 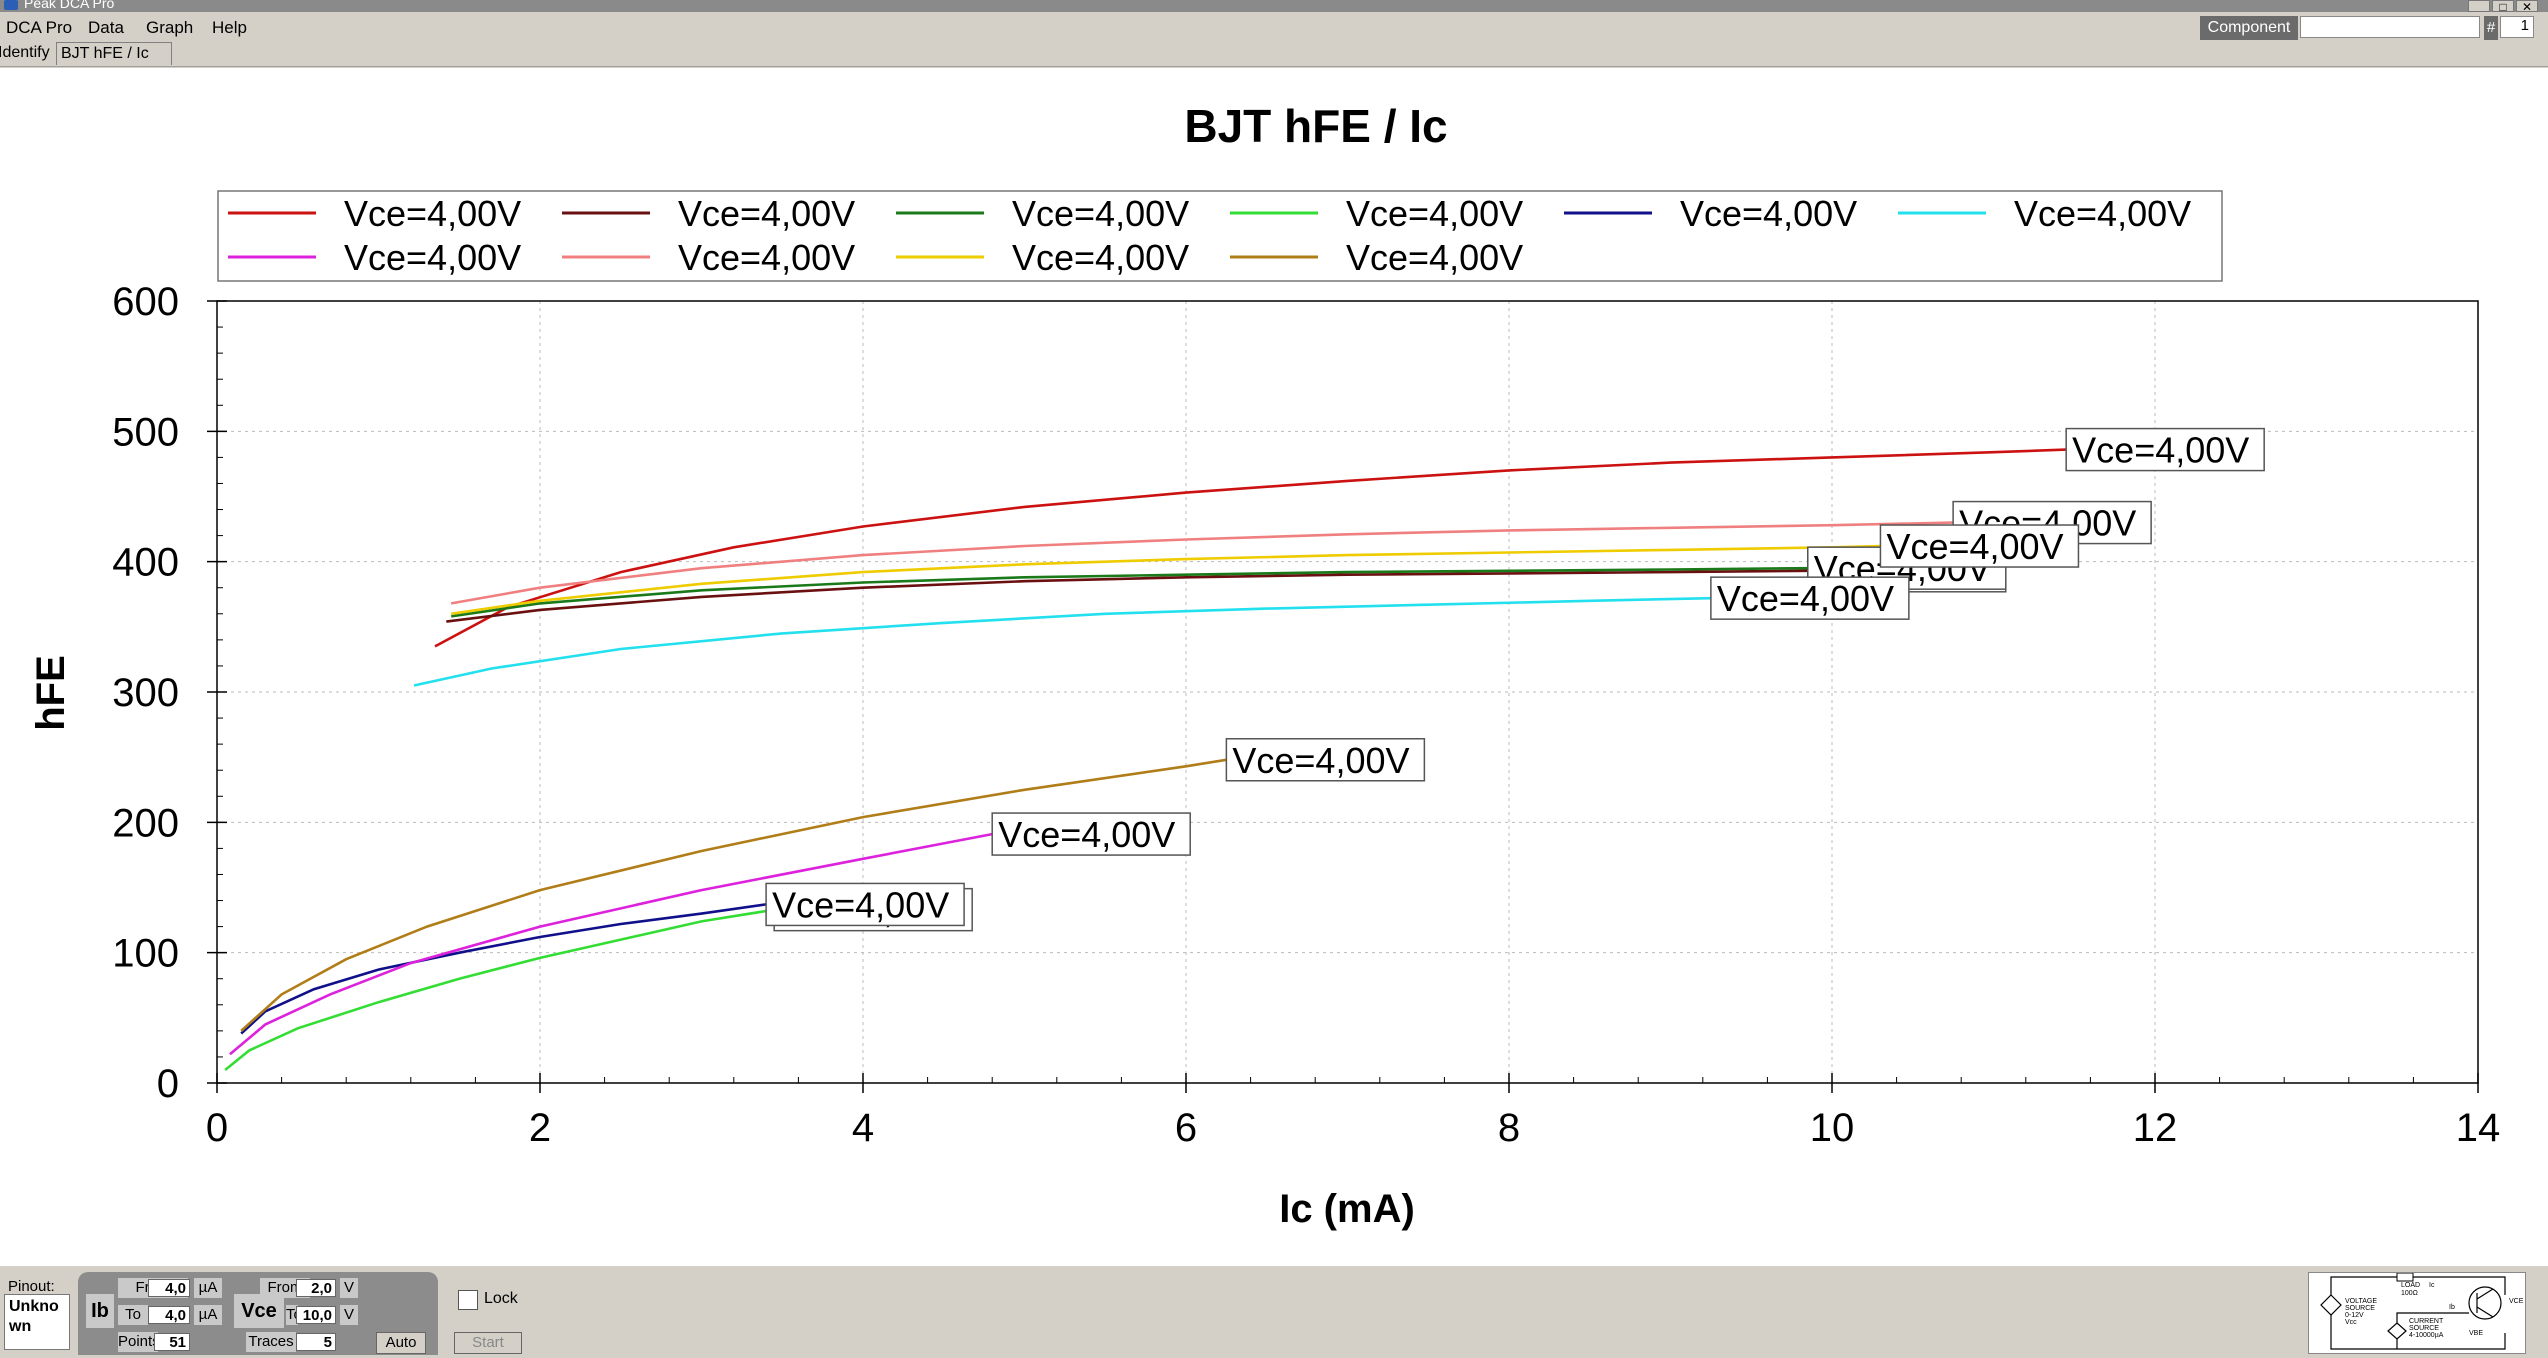 What do you see at coordinates (292, 1315) in the screenshot?
I see `vce-to-label: To` at bounding box center [292, 1315].